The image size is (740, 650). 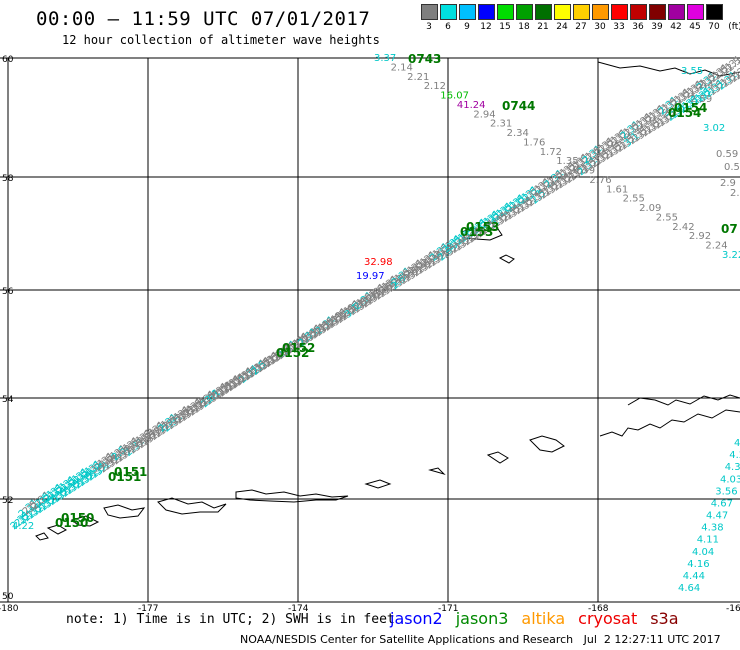 What do you see at coordinates (416, 618) in the screenshot?
I see `satellite-legend-item: jason2` at bounding box center [416, 618].